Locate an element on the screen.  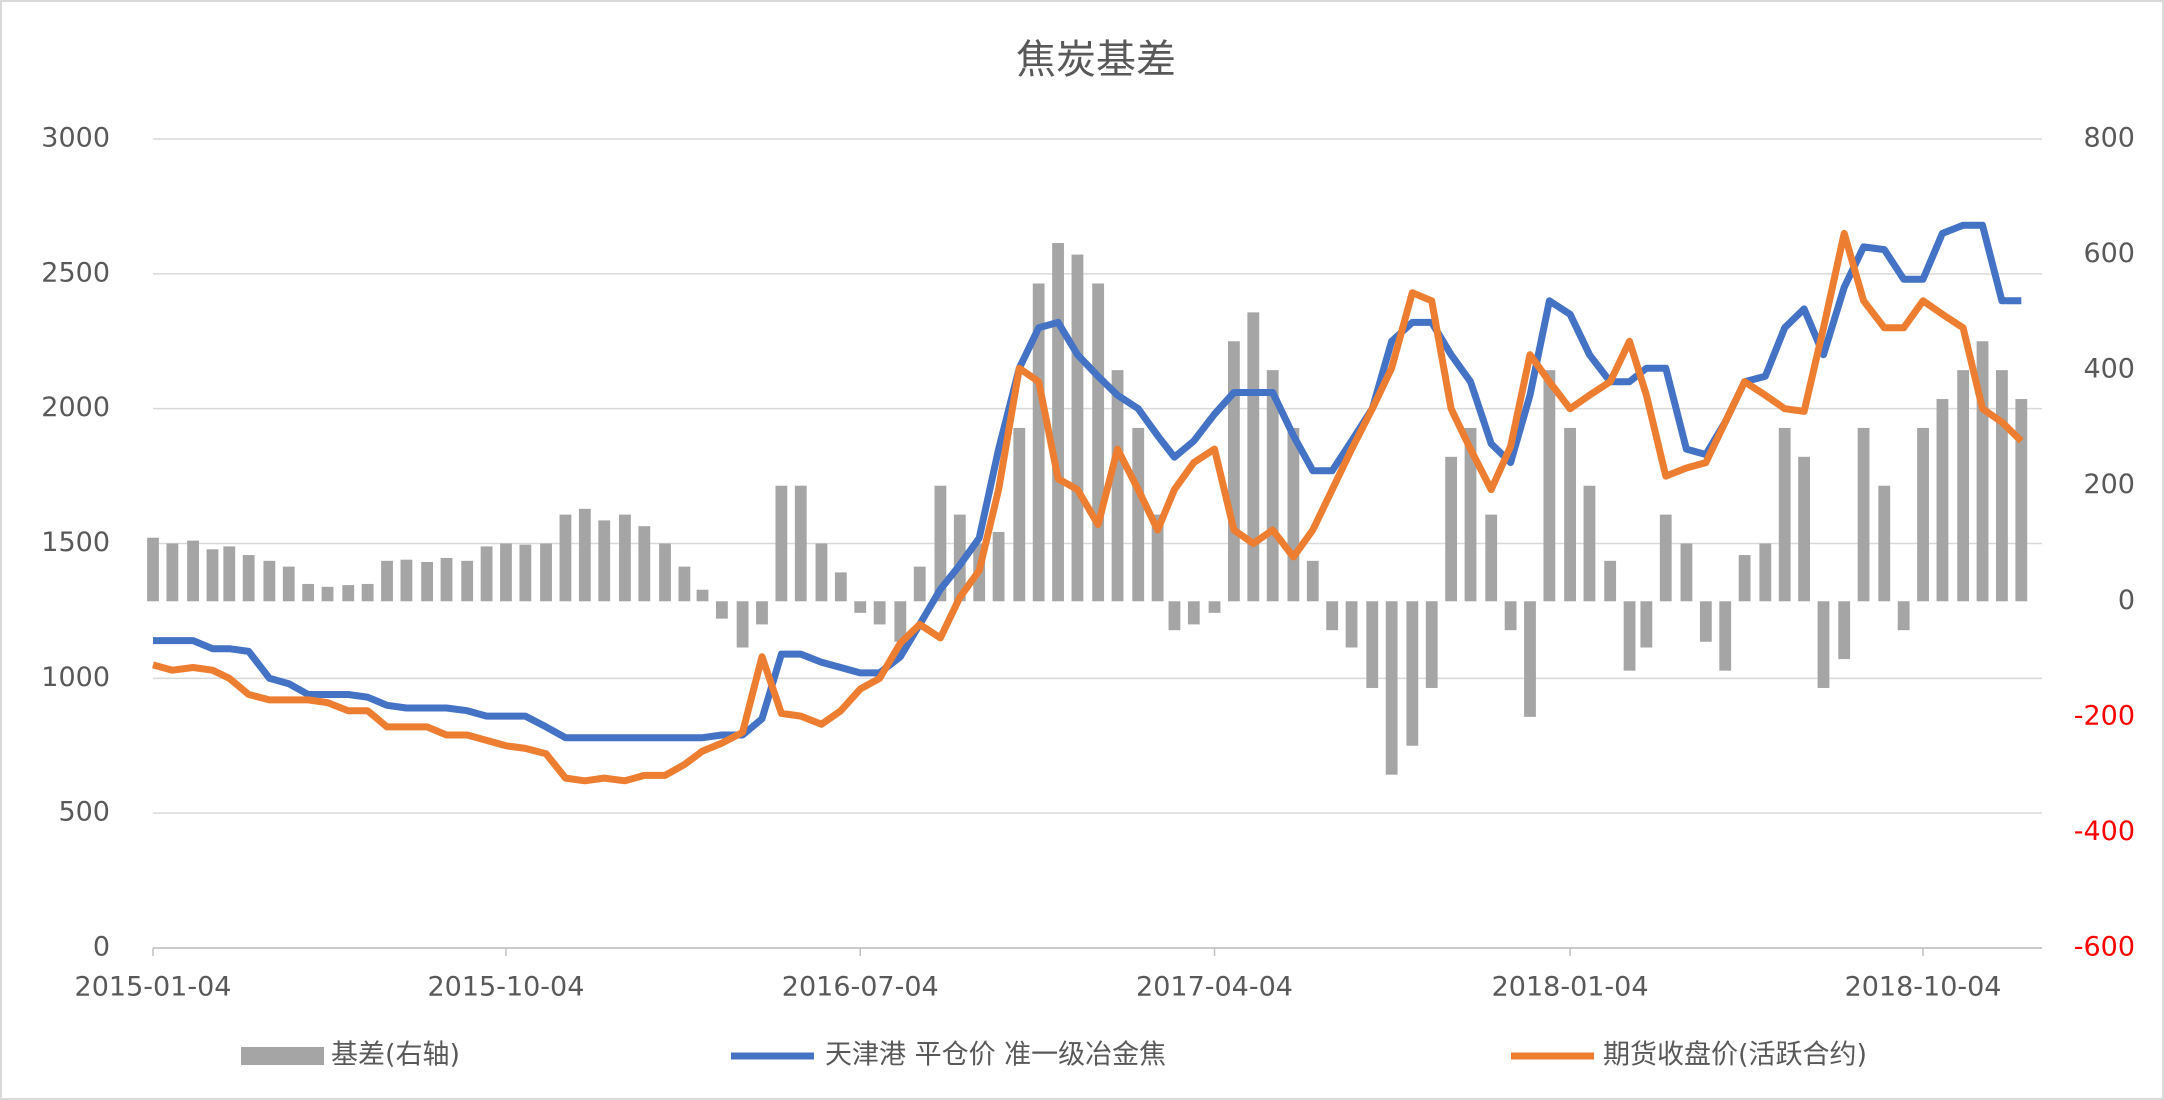
x-tick-label: 2016-07-04 is located at coordinates (860, 987).